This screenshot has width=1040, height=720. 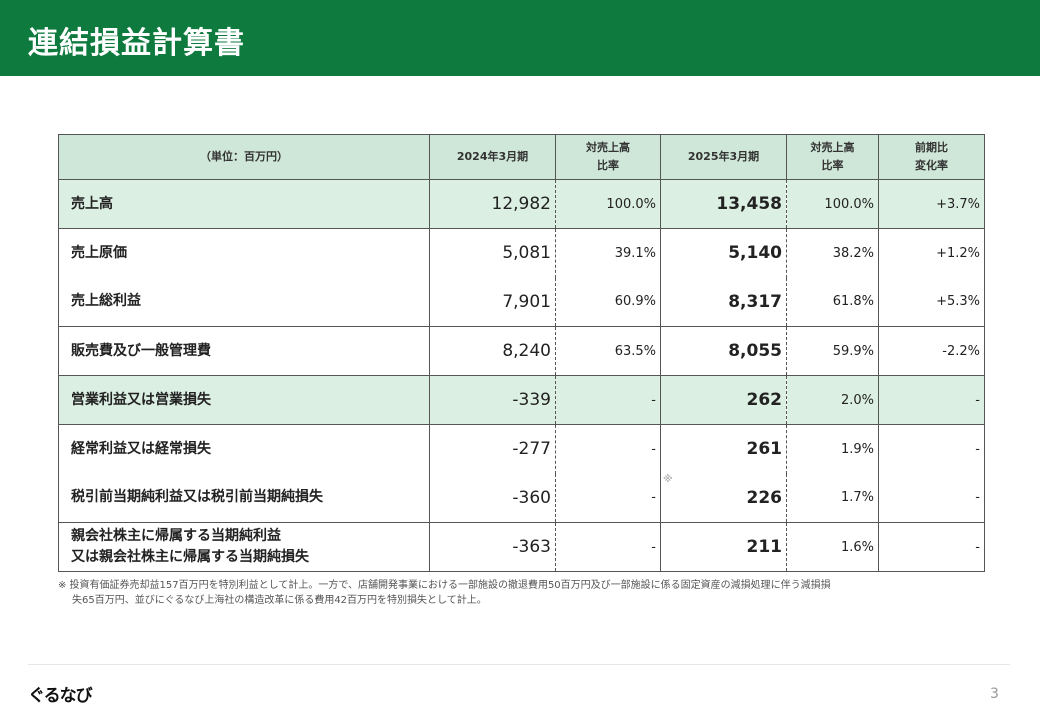 What do you see at coordinates (190, 557) in the screenshot?
I see `row-label-line2: 又は親会社株主に帰属する当期純損失` at bounding box center [190, 557].